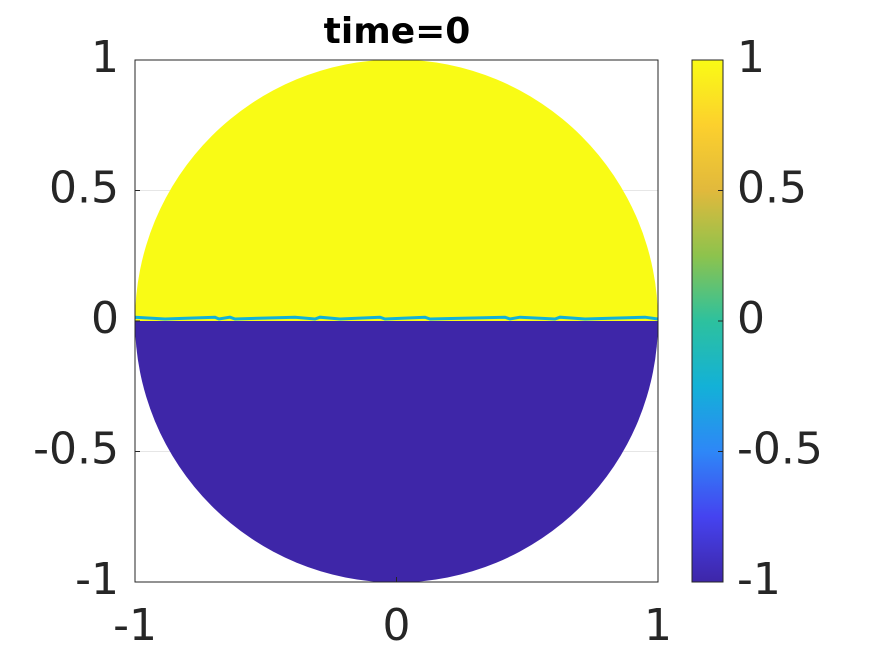  Describe the element at coordinates (397, 625) in the screenshot. I see `x-tick-label: 0` at that location.